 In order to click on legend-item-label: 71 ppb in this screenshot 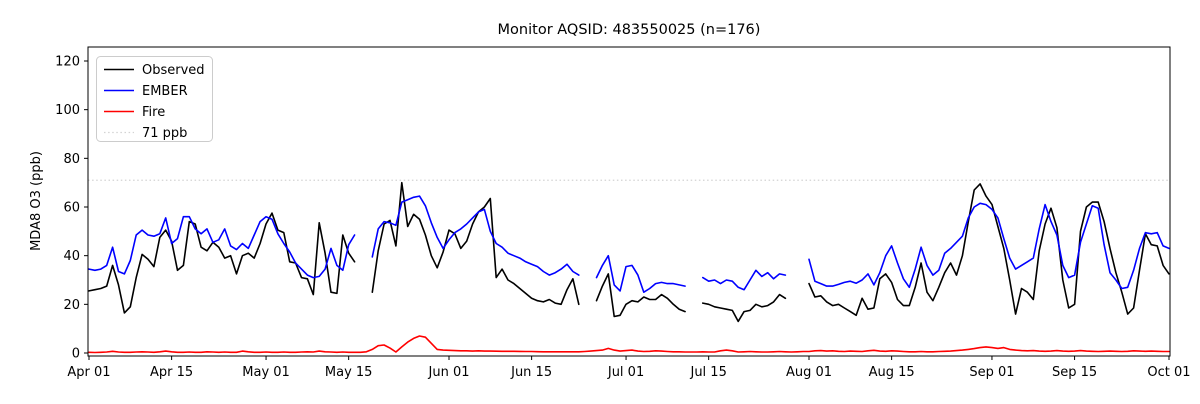, I will do `click(164, 133)`.